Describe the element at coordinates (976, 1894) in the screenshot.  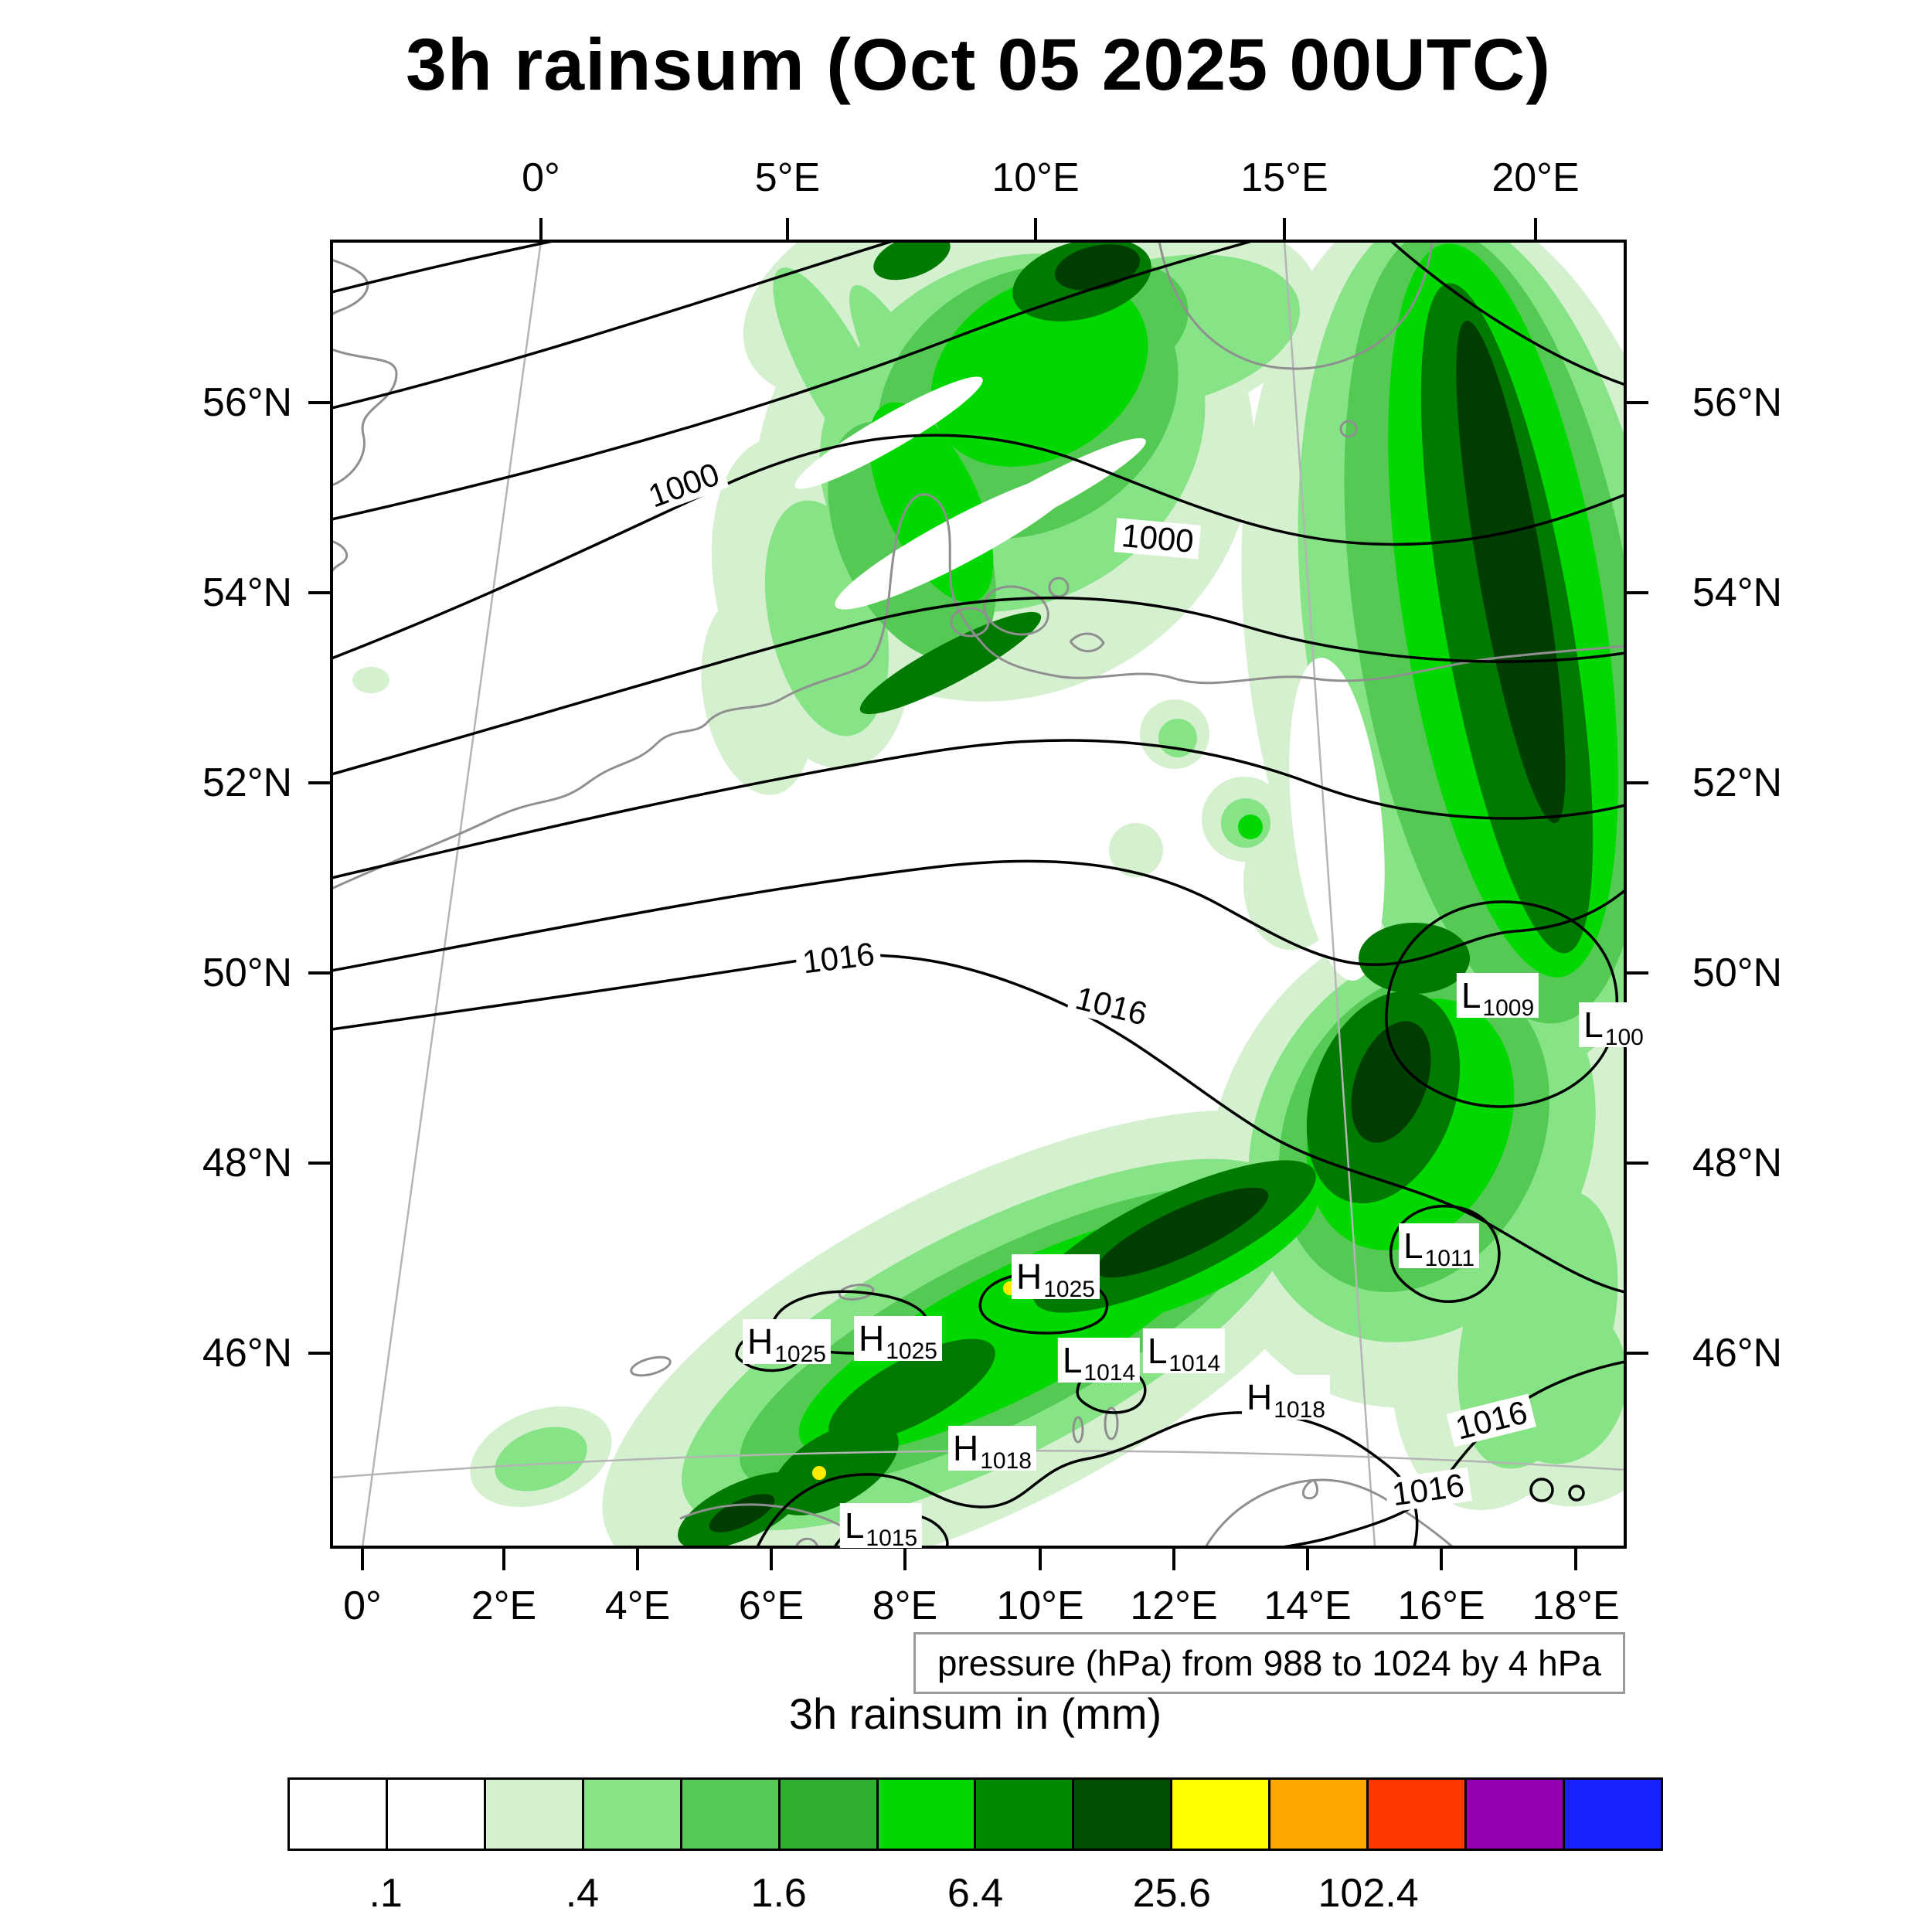
I see `colorbar-tick-label: 6.4` at that location.